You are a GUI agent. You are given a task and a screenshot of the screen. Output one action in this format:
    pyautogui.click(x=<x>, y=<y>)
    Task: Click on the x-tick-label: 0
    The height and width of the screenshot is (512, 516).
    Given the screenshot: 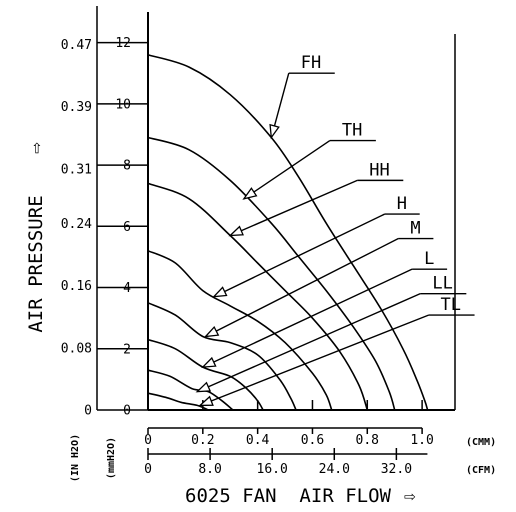 What is the action you would take?
    pyautogui.click(x=148, y=440)
    